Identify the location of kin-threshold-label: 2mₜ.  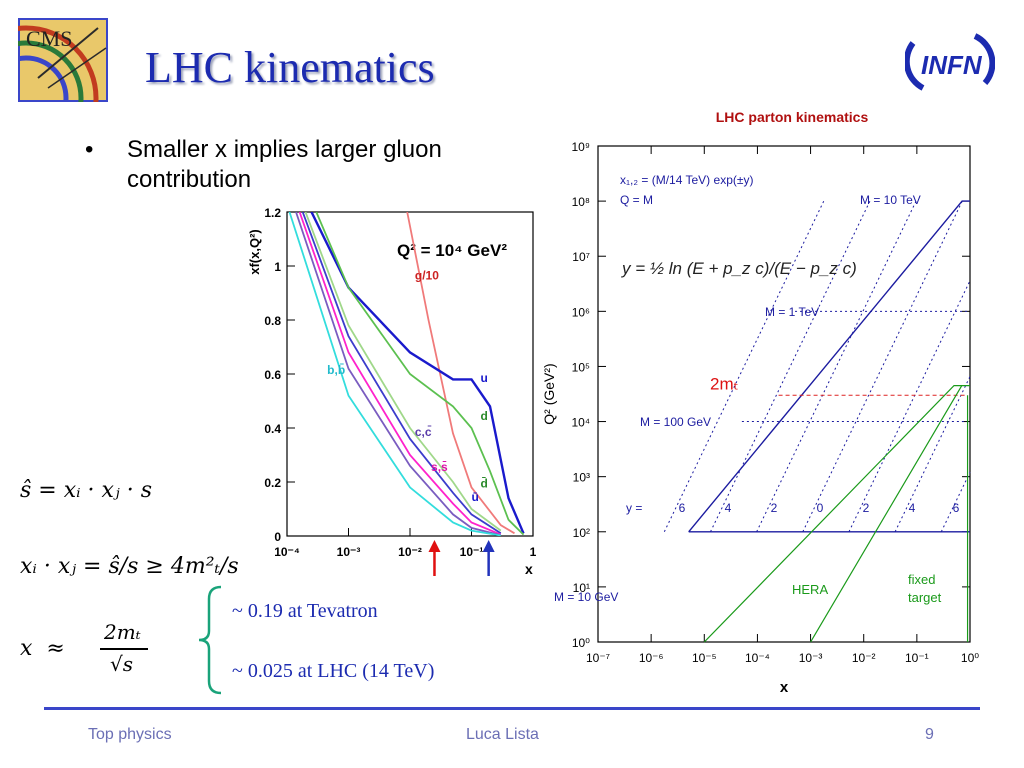
(724, 383).